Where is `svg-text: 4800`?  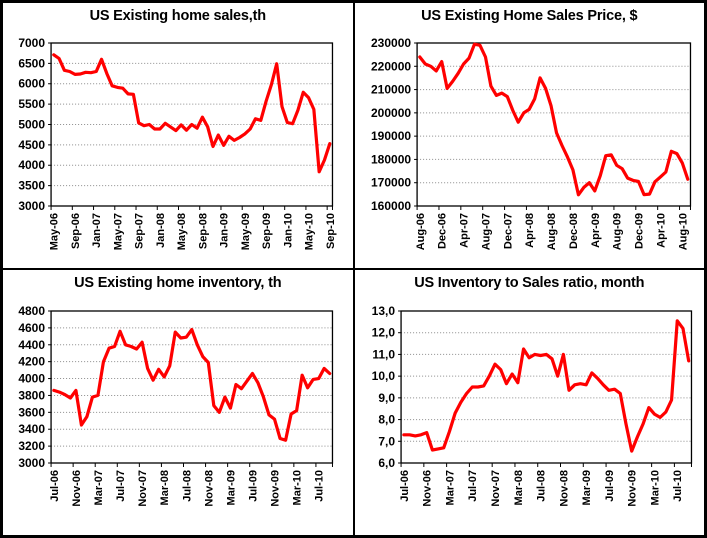 svg-text: 4800 is located at coordinates (31, 311).